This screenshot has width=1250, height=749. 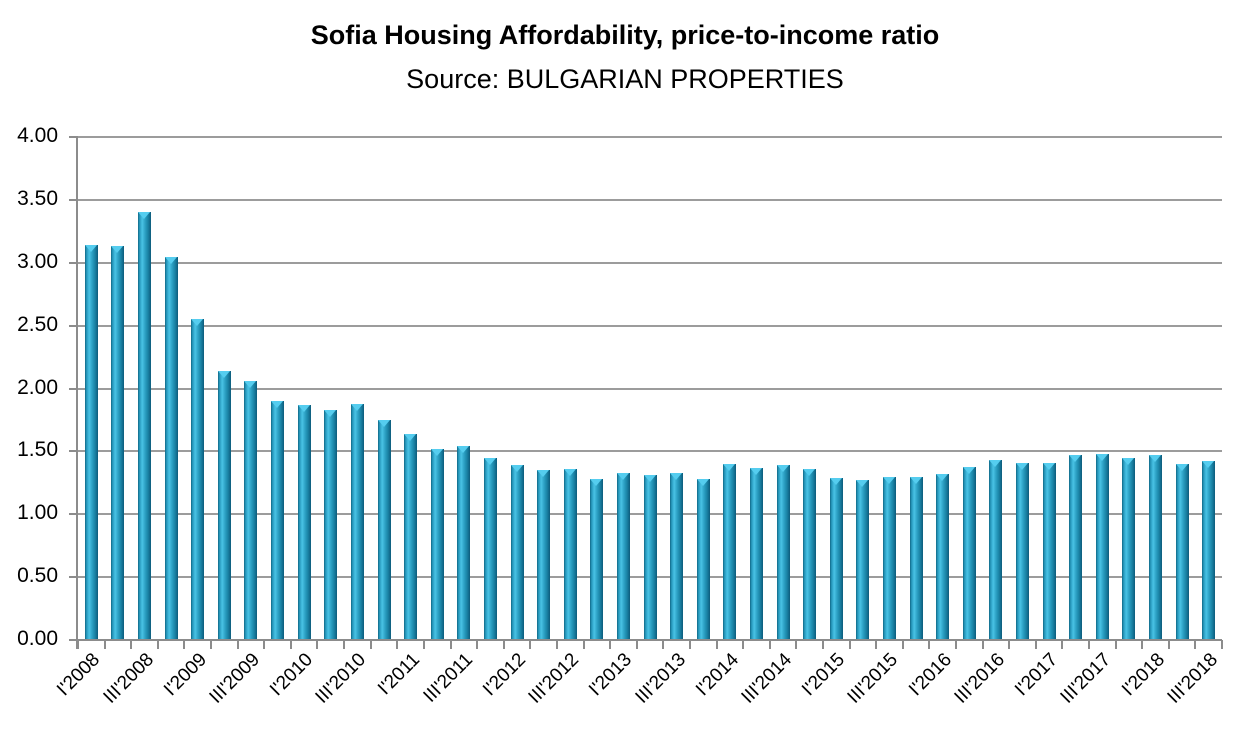 I want to click on y-tick-label: 1.00, so click(x=37, y=513).